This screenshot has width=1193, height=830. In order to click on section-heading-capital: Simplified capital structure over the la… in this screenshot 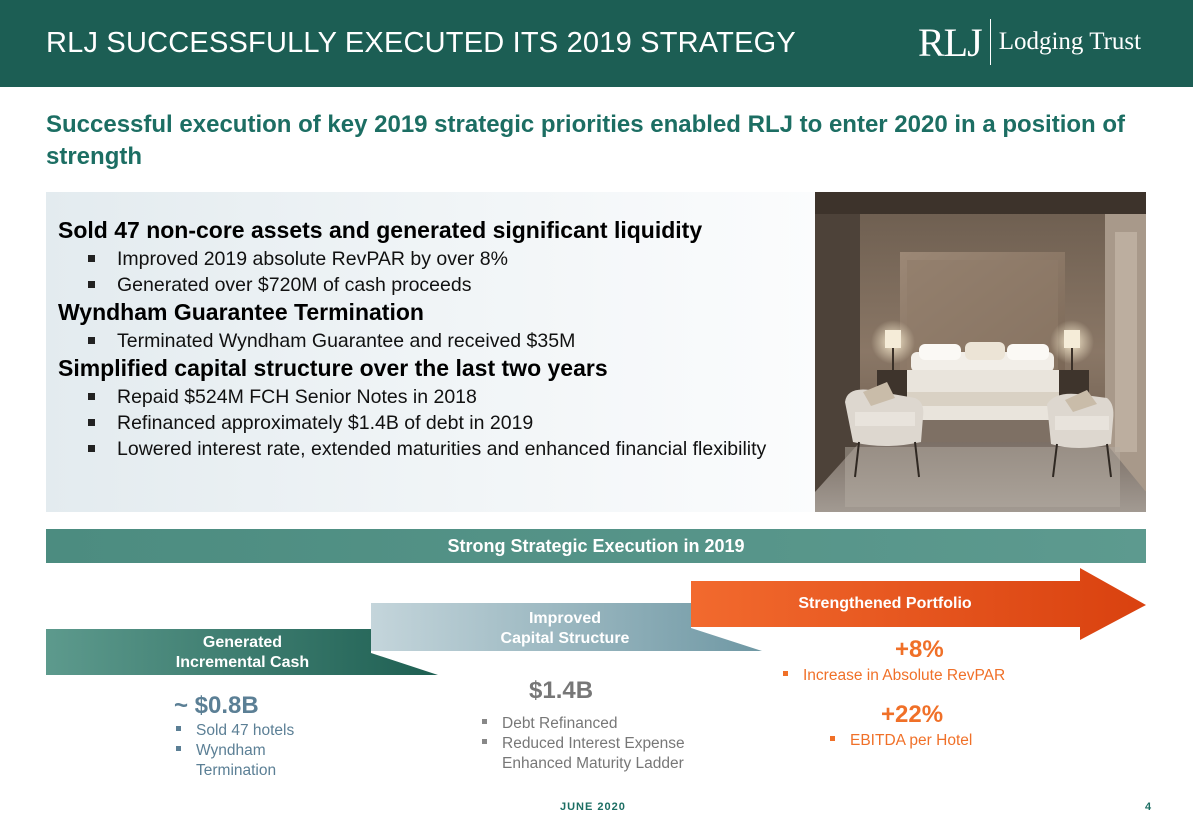, I will do `click(333, 368)`.